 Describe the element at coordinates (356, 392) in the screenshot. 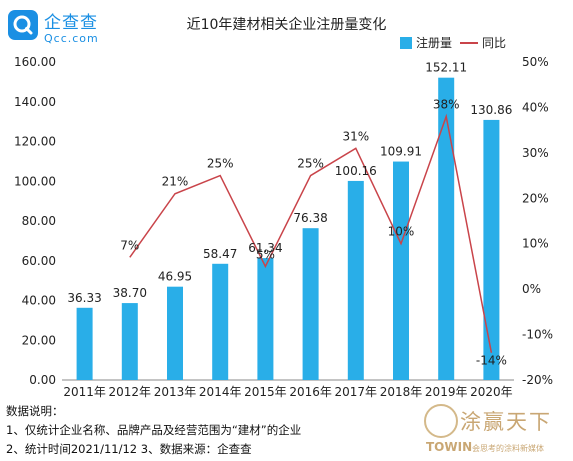

I see `x-tick-label: 2017年` at that location.